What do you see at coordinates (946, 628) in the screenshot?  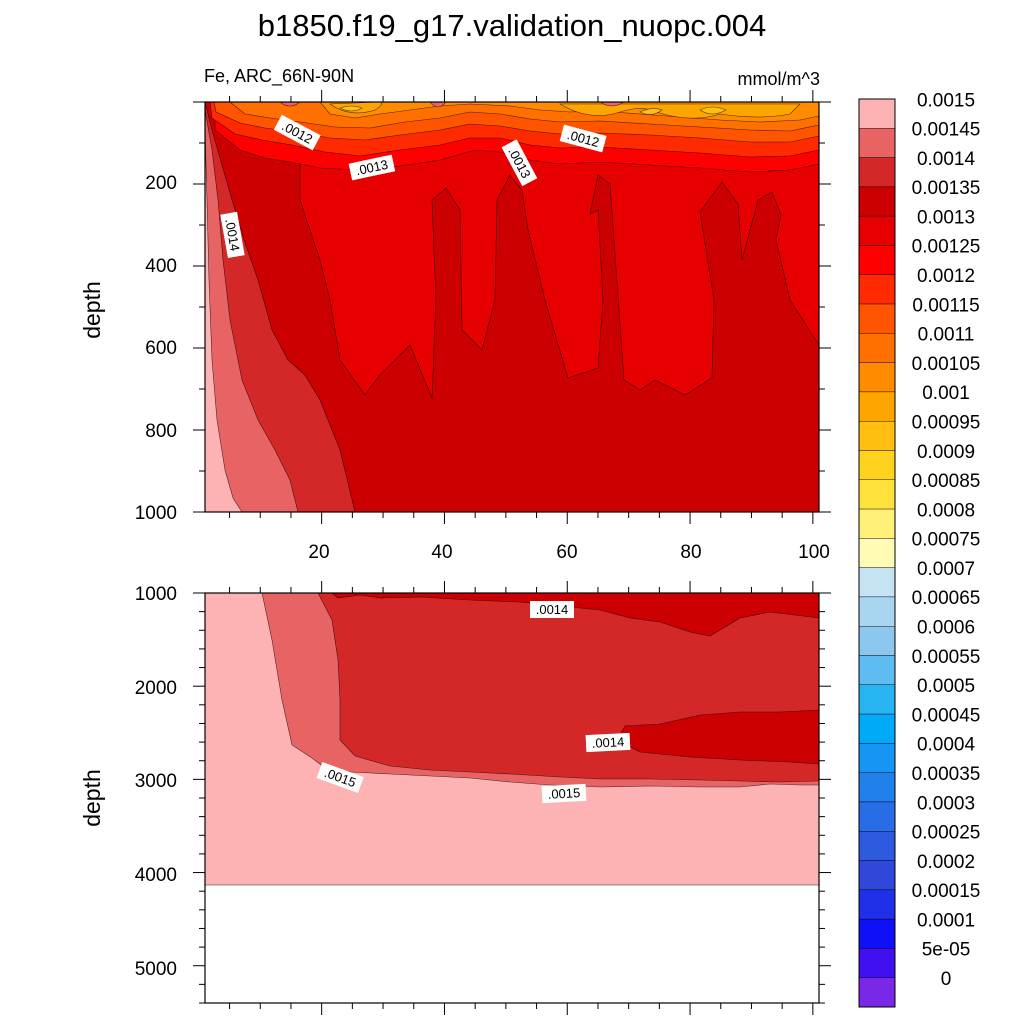 I see `colorbar-label: 0.0006` at bounding box center [946, 628].